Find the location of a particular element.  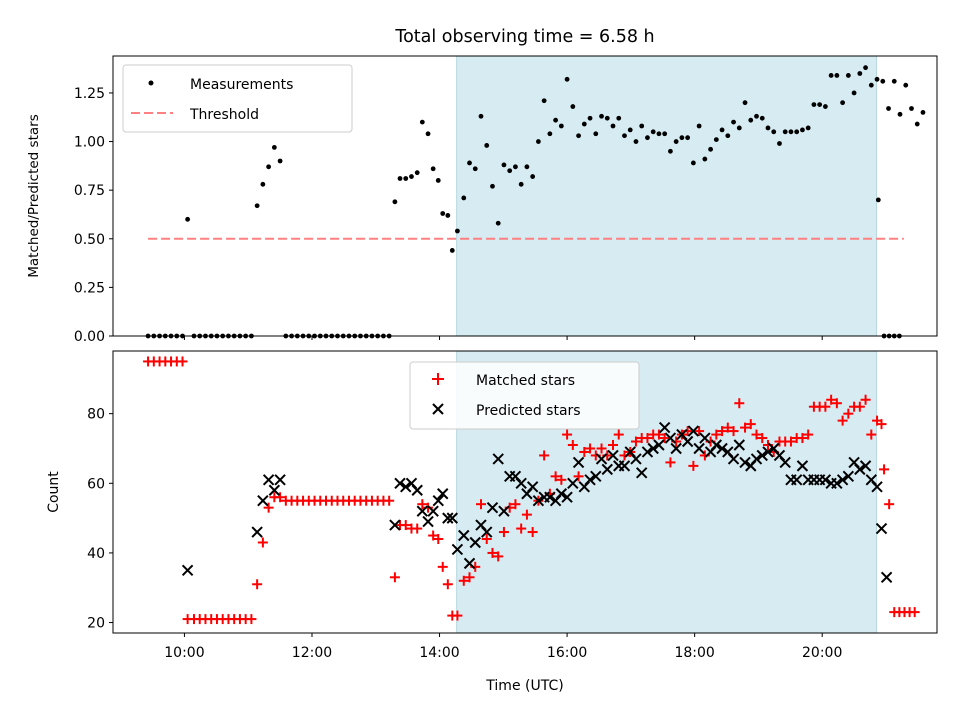

top-y-axis-label: Matched/Predicted stars is located at coordinates (34, 195).